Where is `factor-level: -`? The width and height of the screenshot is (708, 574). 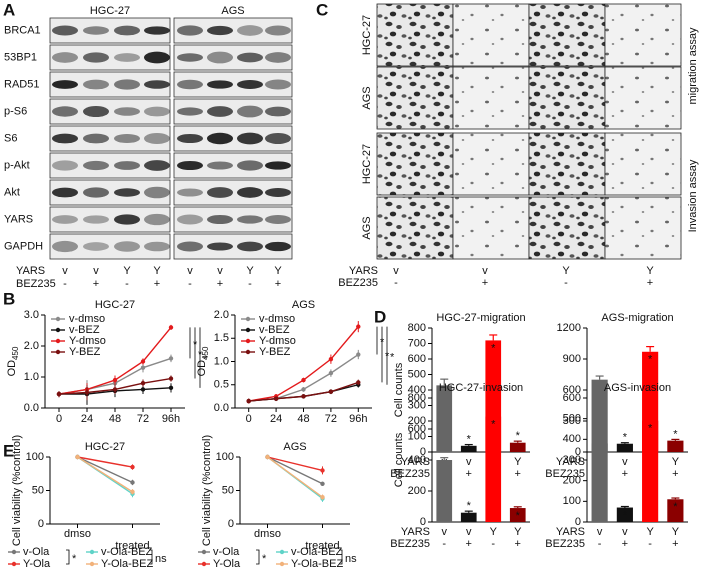 factor-level: - is located at coordinates (250, 284).